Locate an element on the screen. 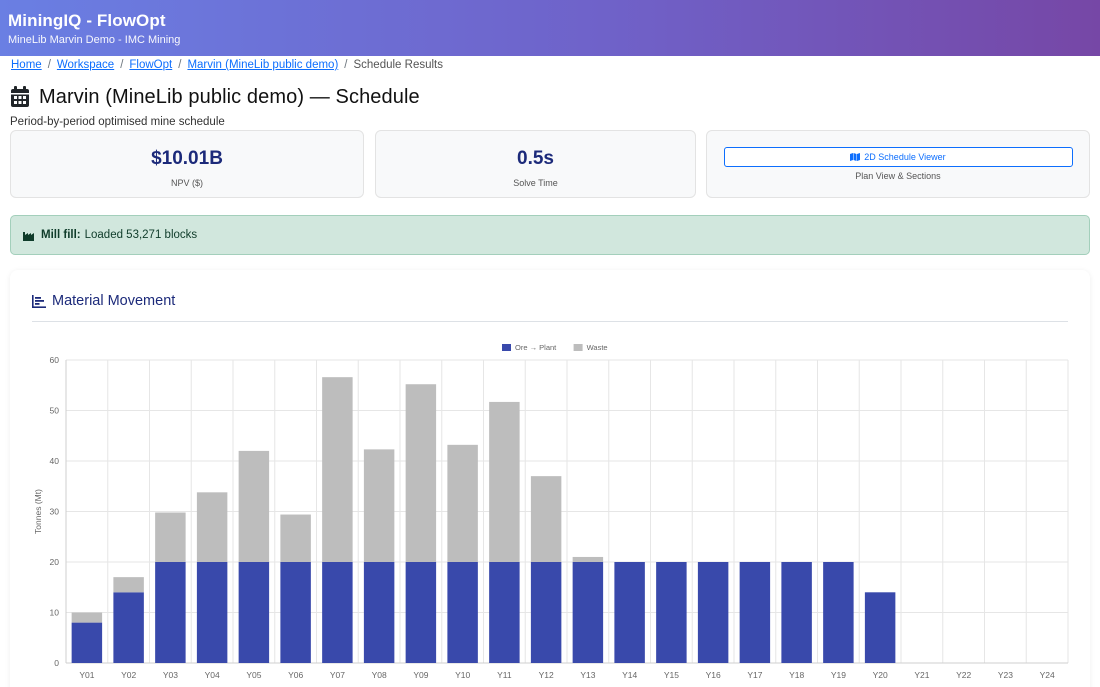  legend-label-ore: Ore → Plant is located at coordinates (536, 347).